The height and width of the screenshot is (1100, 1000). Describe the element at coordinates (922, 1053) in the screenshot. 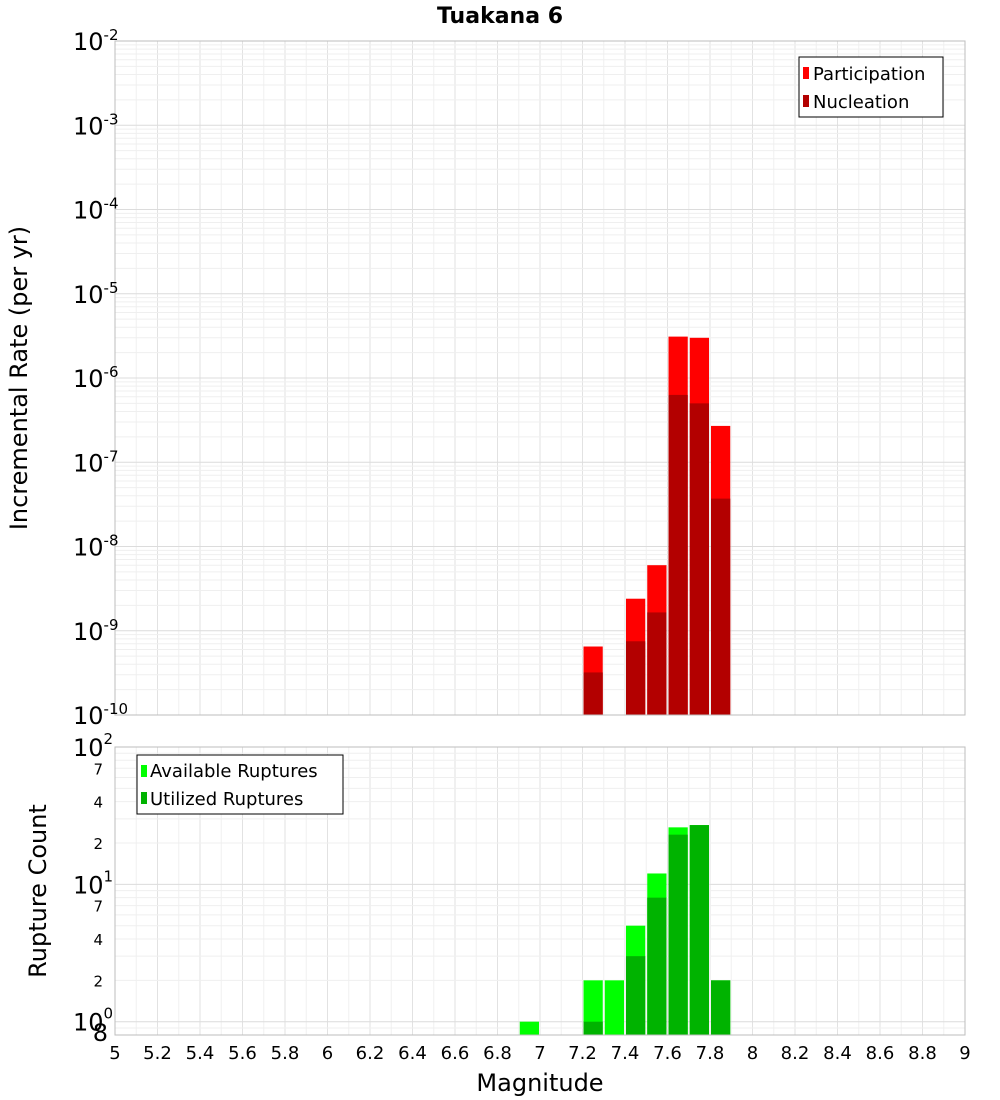

I see `x-tick-label: 8.8` at that location.